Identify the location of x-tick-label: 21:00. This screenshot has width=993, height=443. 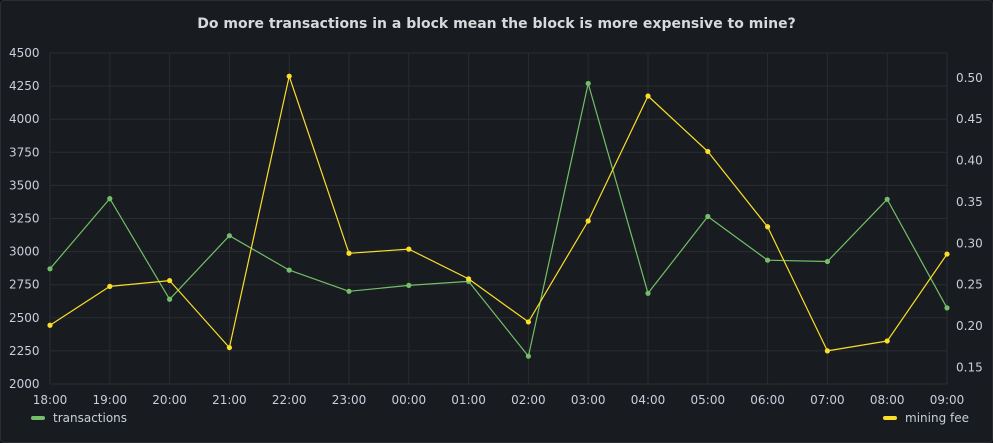
(229, 400).